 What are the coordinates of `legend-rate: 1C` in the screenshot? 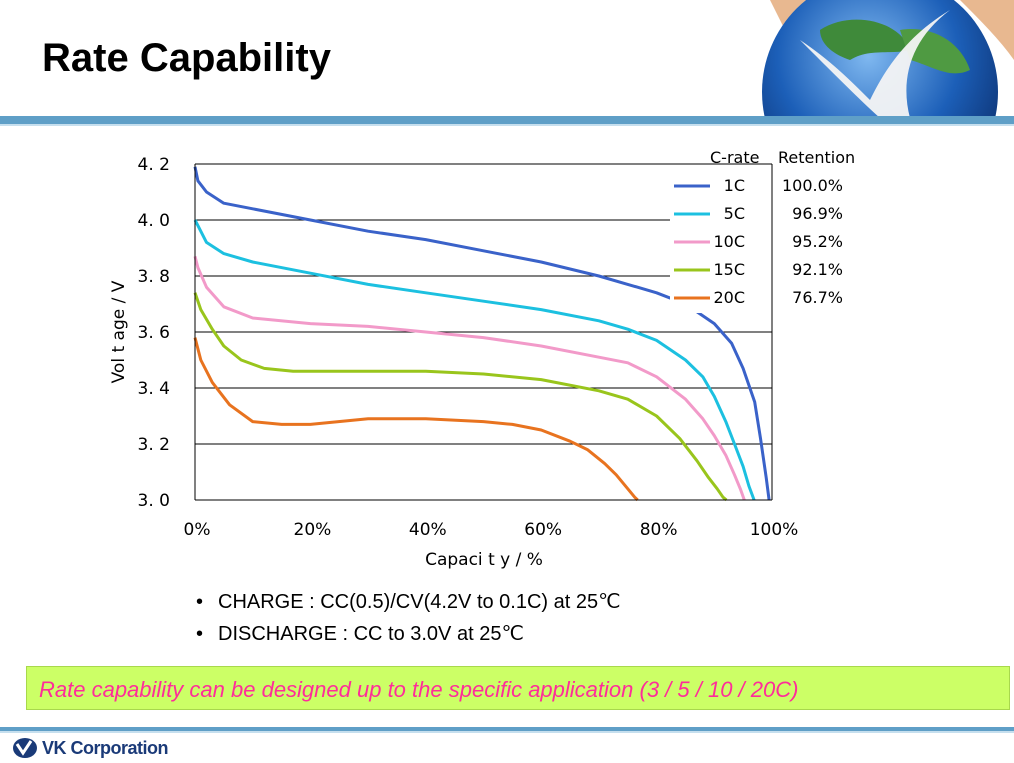 It's located at (734, 185).